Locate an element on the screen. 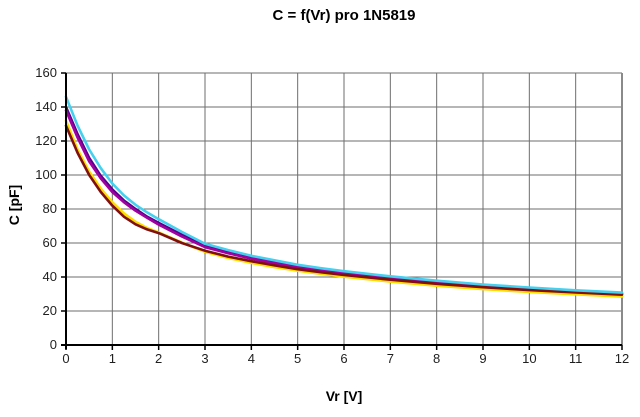 Image resolution: width=640 pixels, height=417 pixels. x-tick-label: 12 is located at coordinates (622, 358).